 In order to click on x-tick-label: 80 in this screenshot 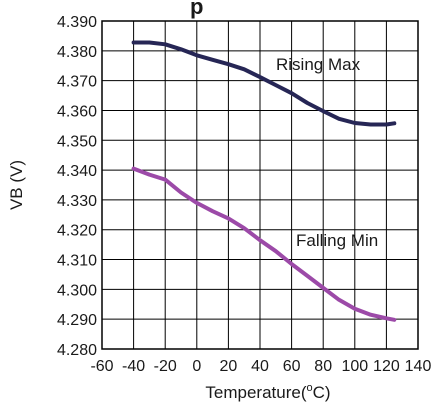, I will do `click(323, 366)`.